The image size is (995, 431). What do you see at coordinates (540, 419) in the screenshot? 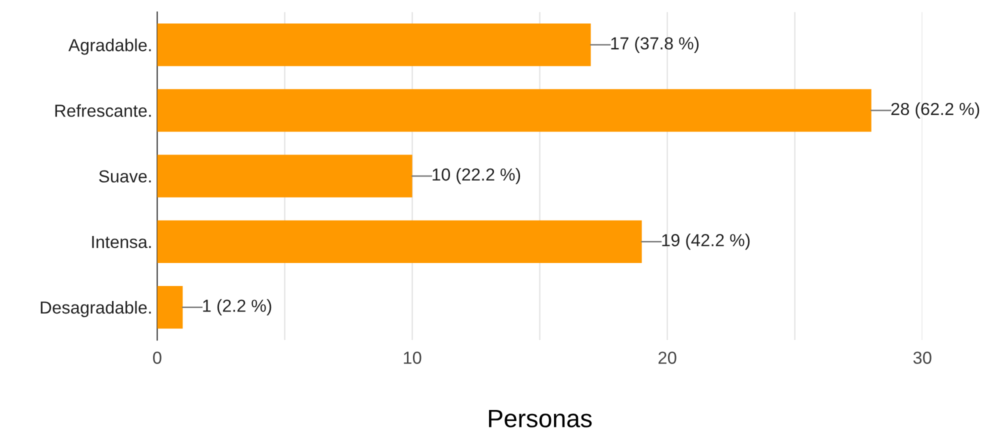
I see `x-axis-title: Personas` at bounding box center [540, 419].